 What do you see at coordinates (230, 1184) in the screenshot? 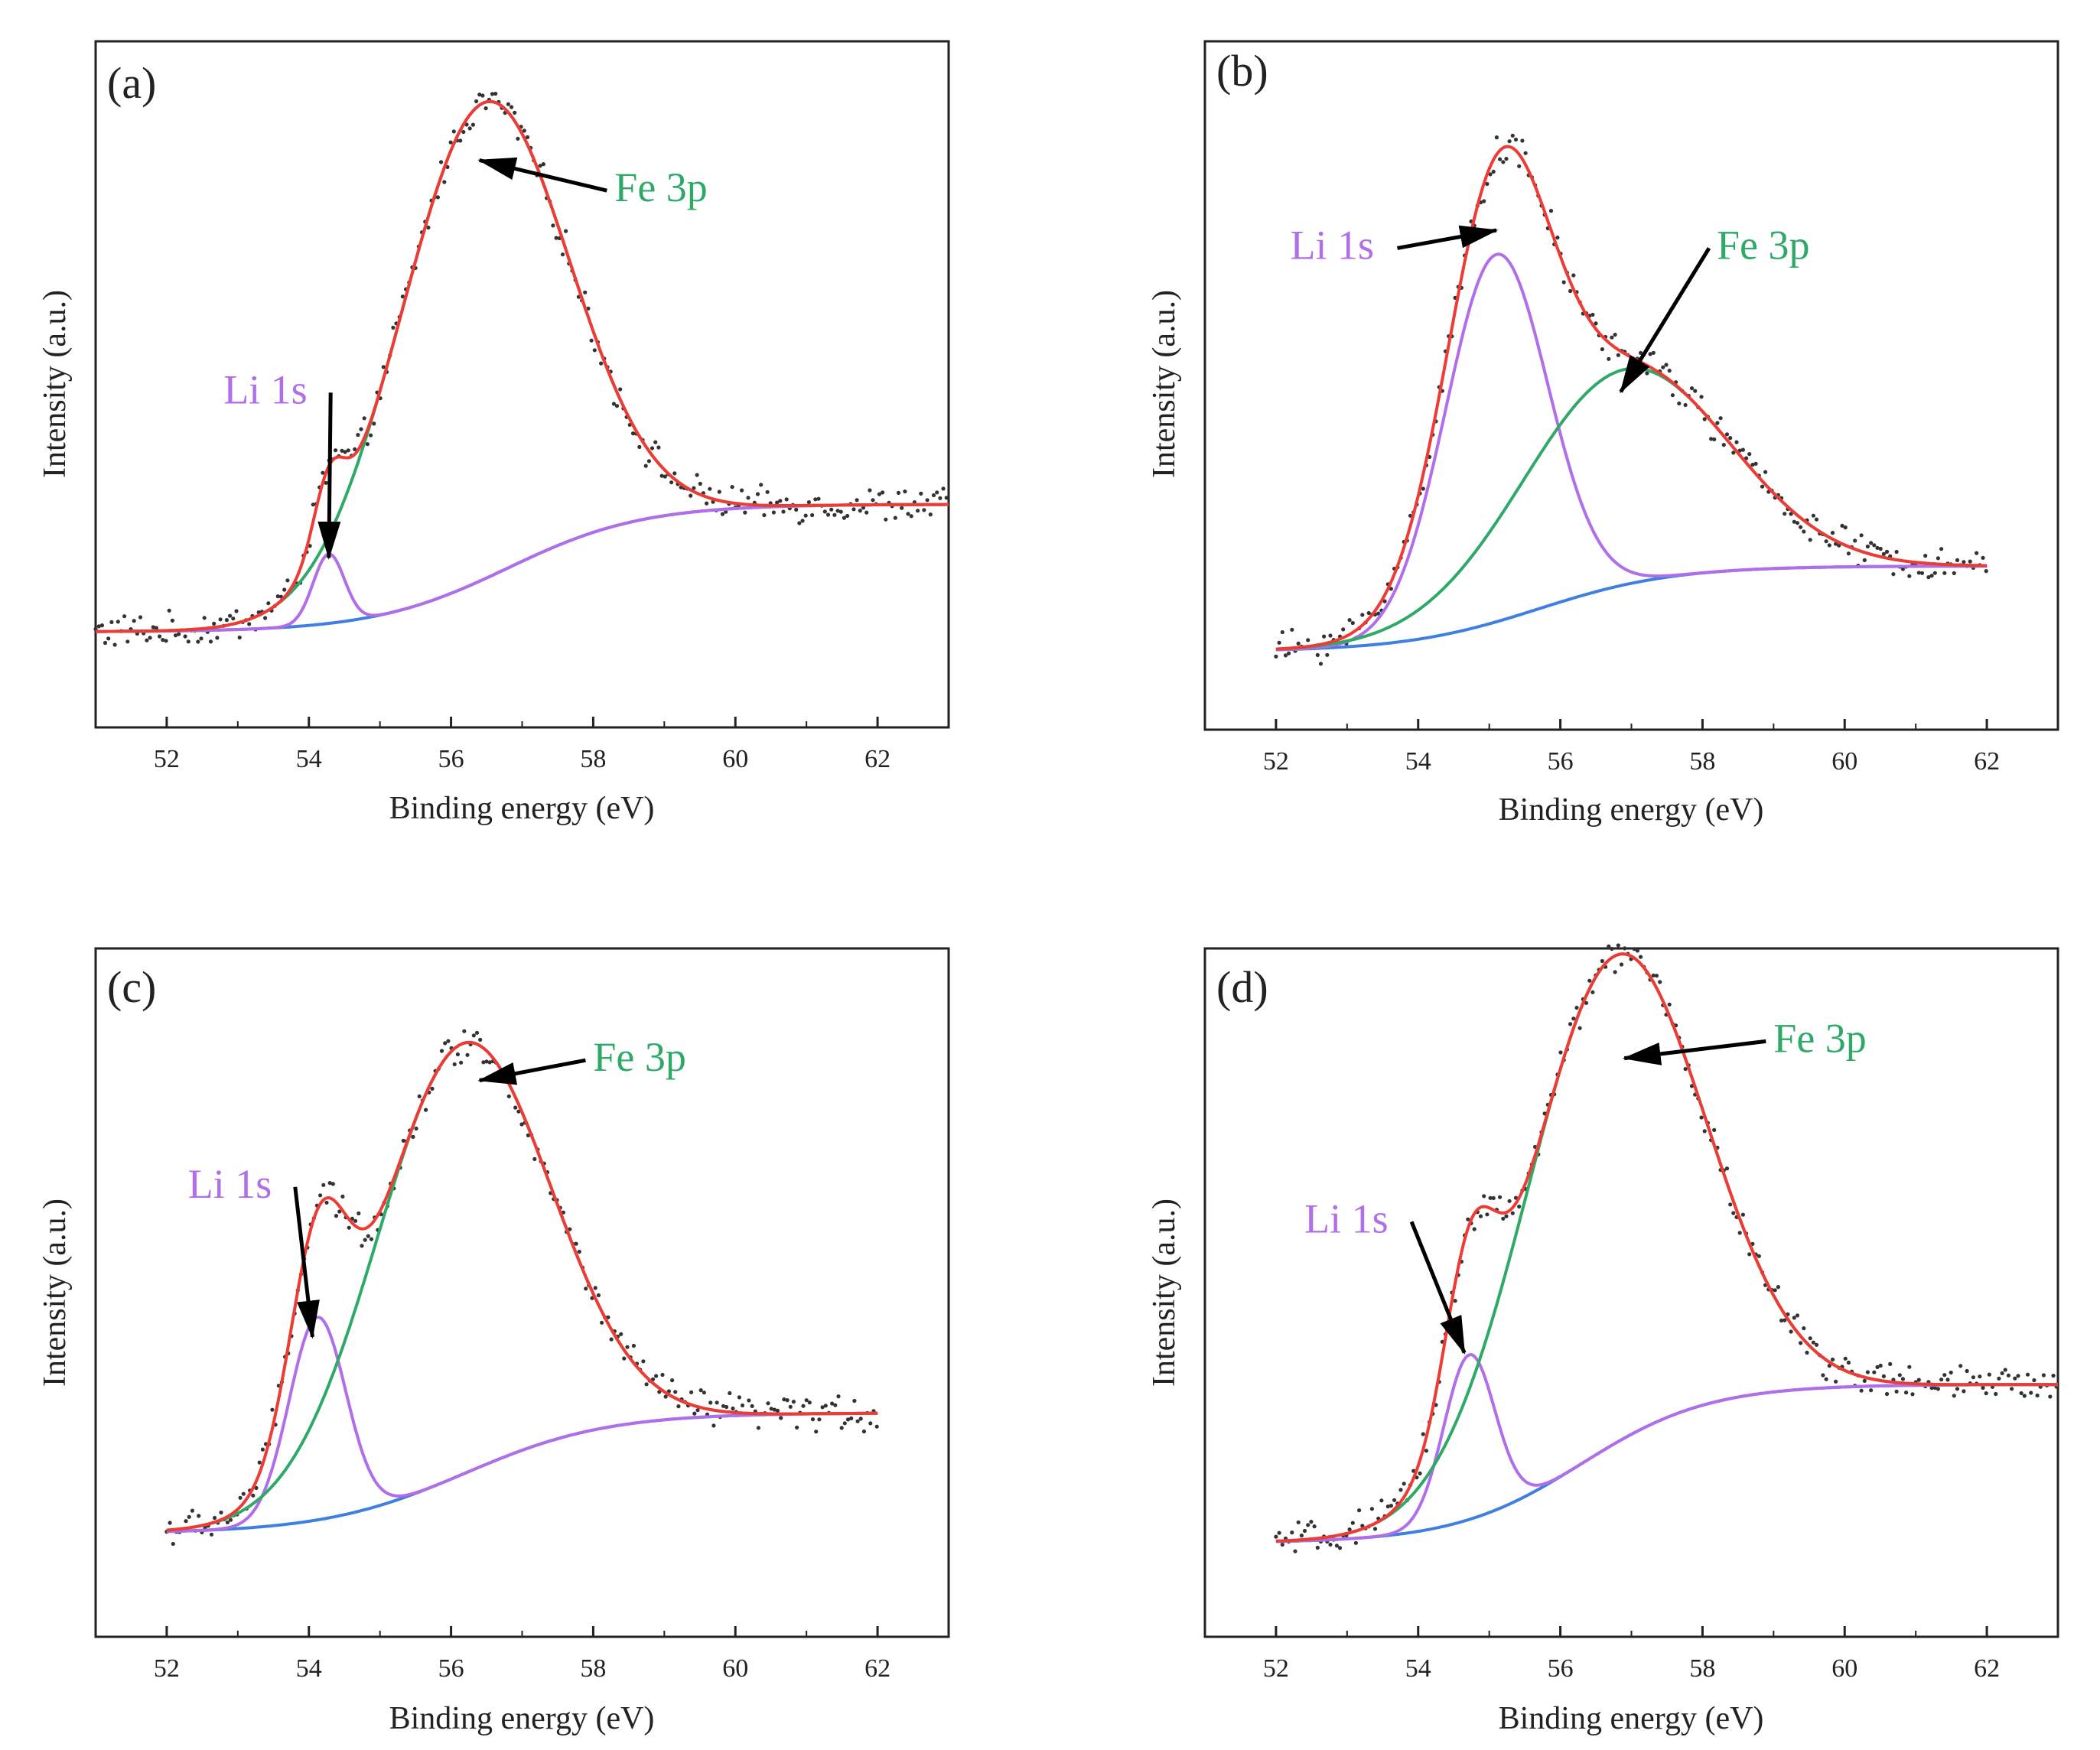
I see `annotation-label: Li 1s` at bounding box center [230, 1184].